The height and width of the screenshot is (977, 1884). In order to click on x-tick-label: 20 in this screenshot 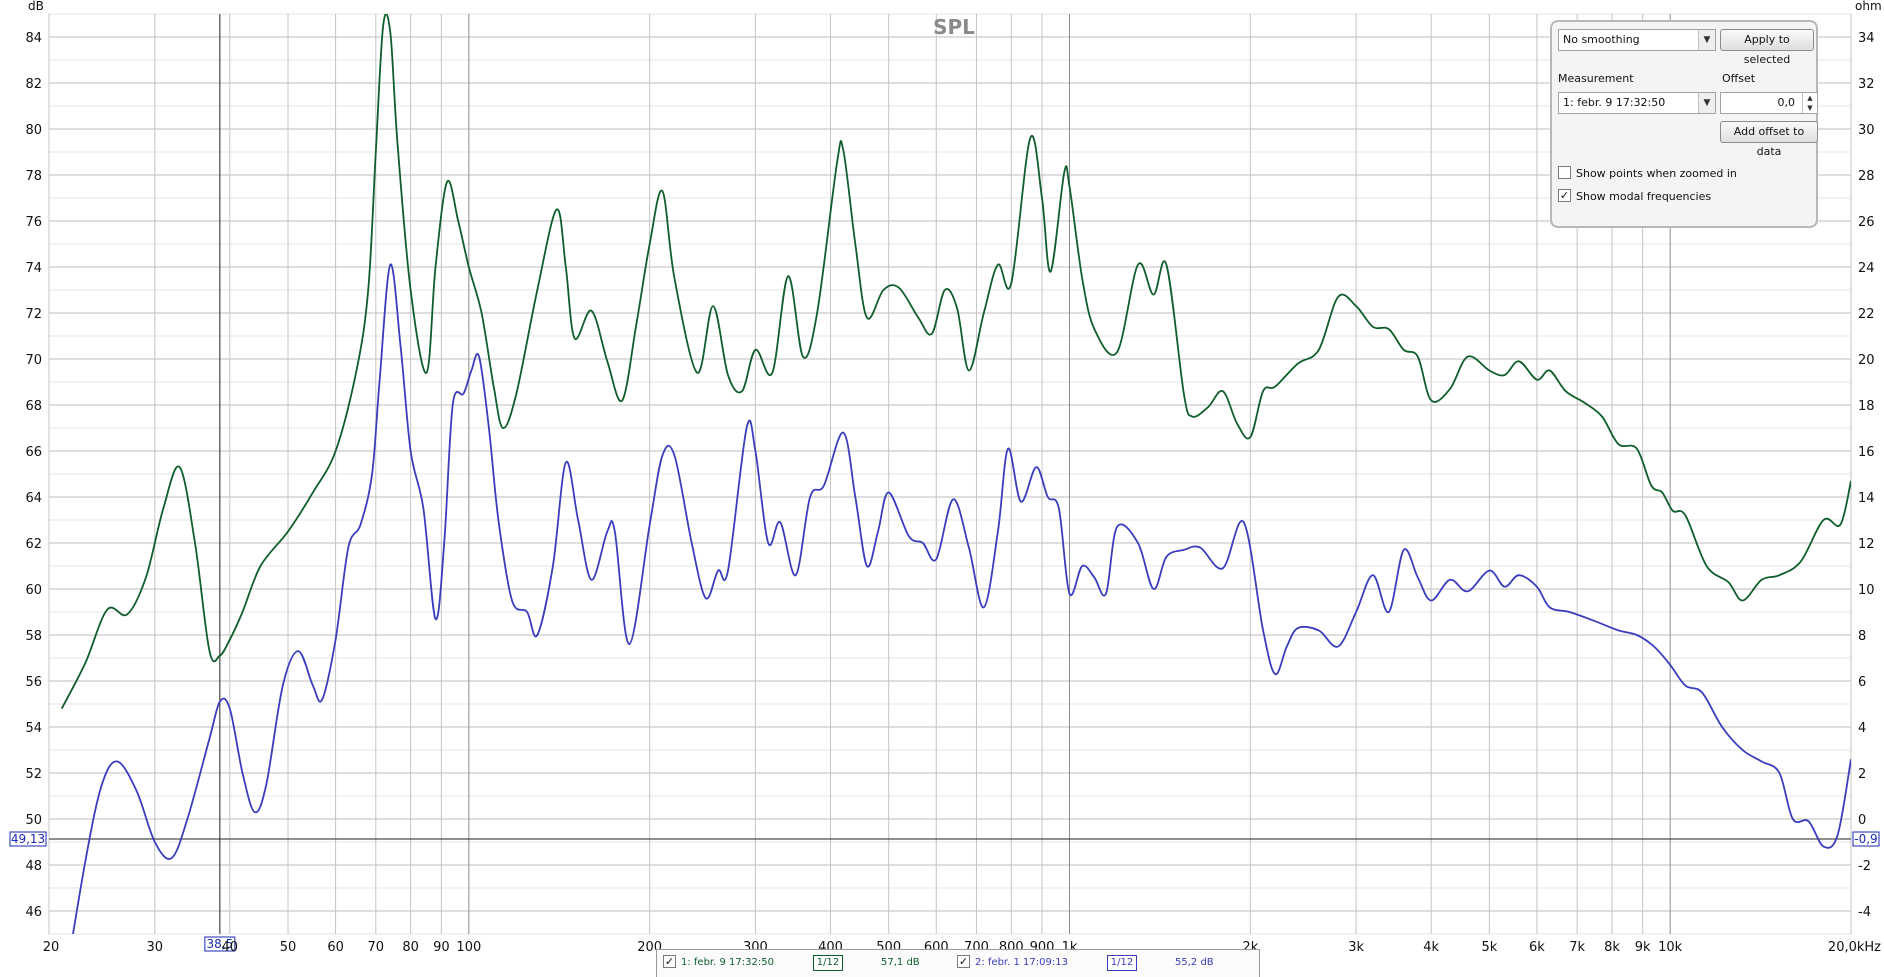, I will do `click(51, 947)`.